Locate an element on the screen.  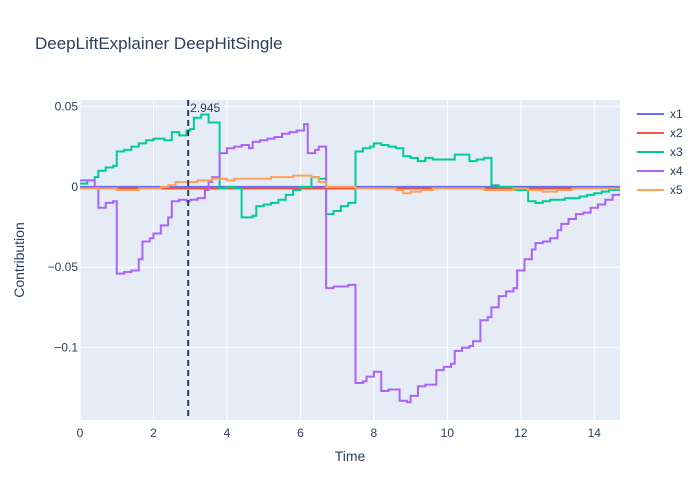
y-tick-label: 0 is located at coordinates (74, 187).